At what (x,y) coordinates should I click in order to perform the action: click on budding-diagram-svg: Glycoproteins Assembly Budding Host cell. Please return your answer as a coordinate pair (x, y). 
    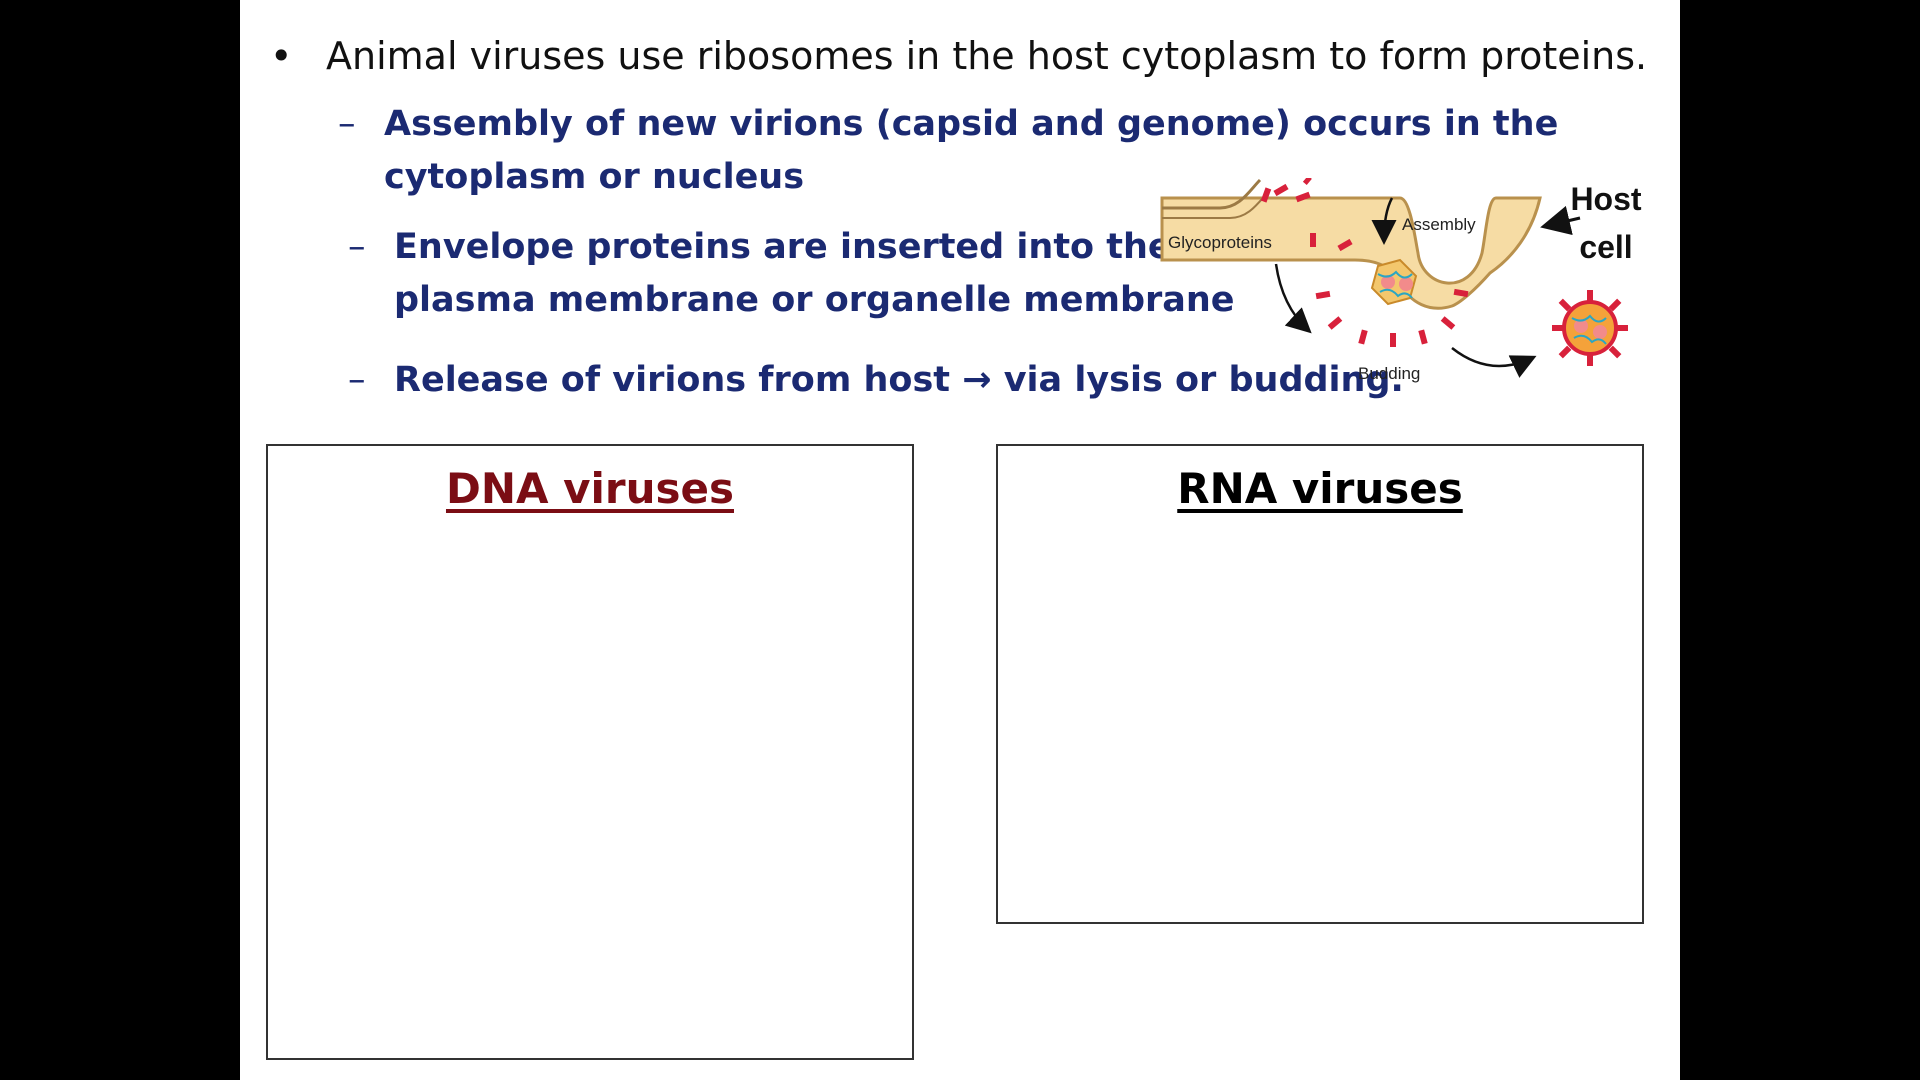
    Looking at the image, I should click on (1401, 280).